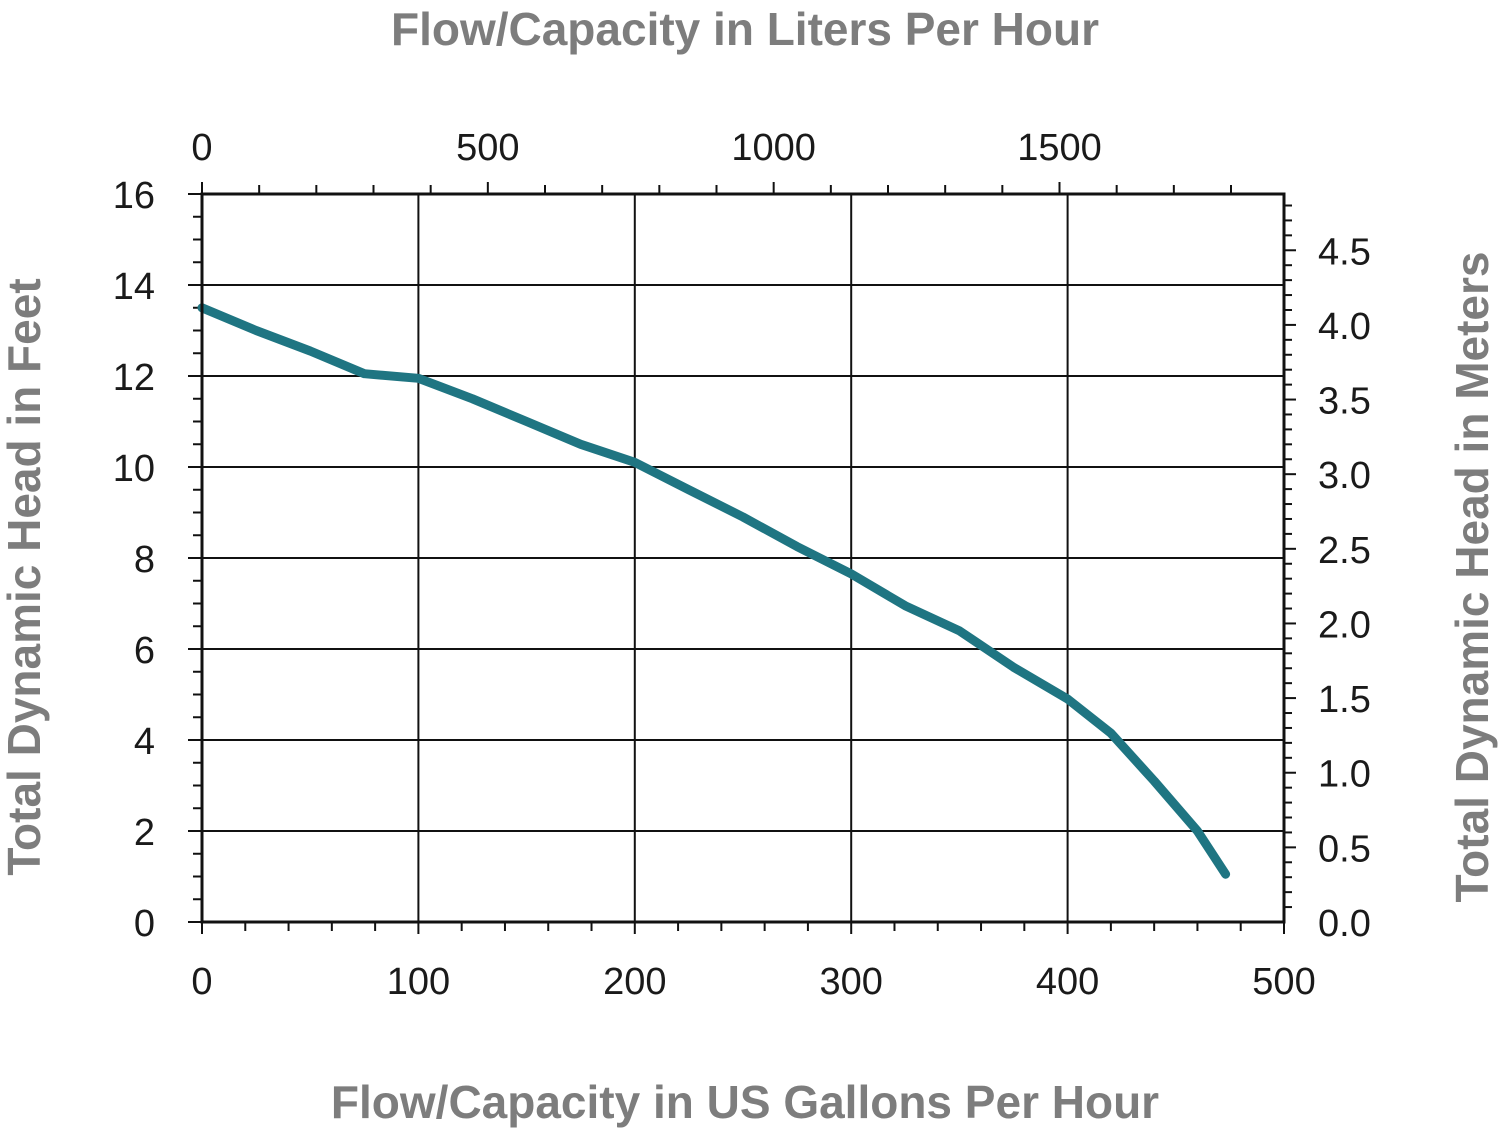  I want to click on x2-tick-label: 1500, so click(1059, 148).